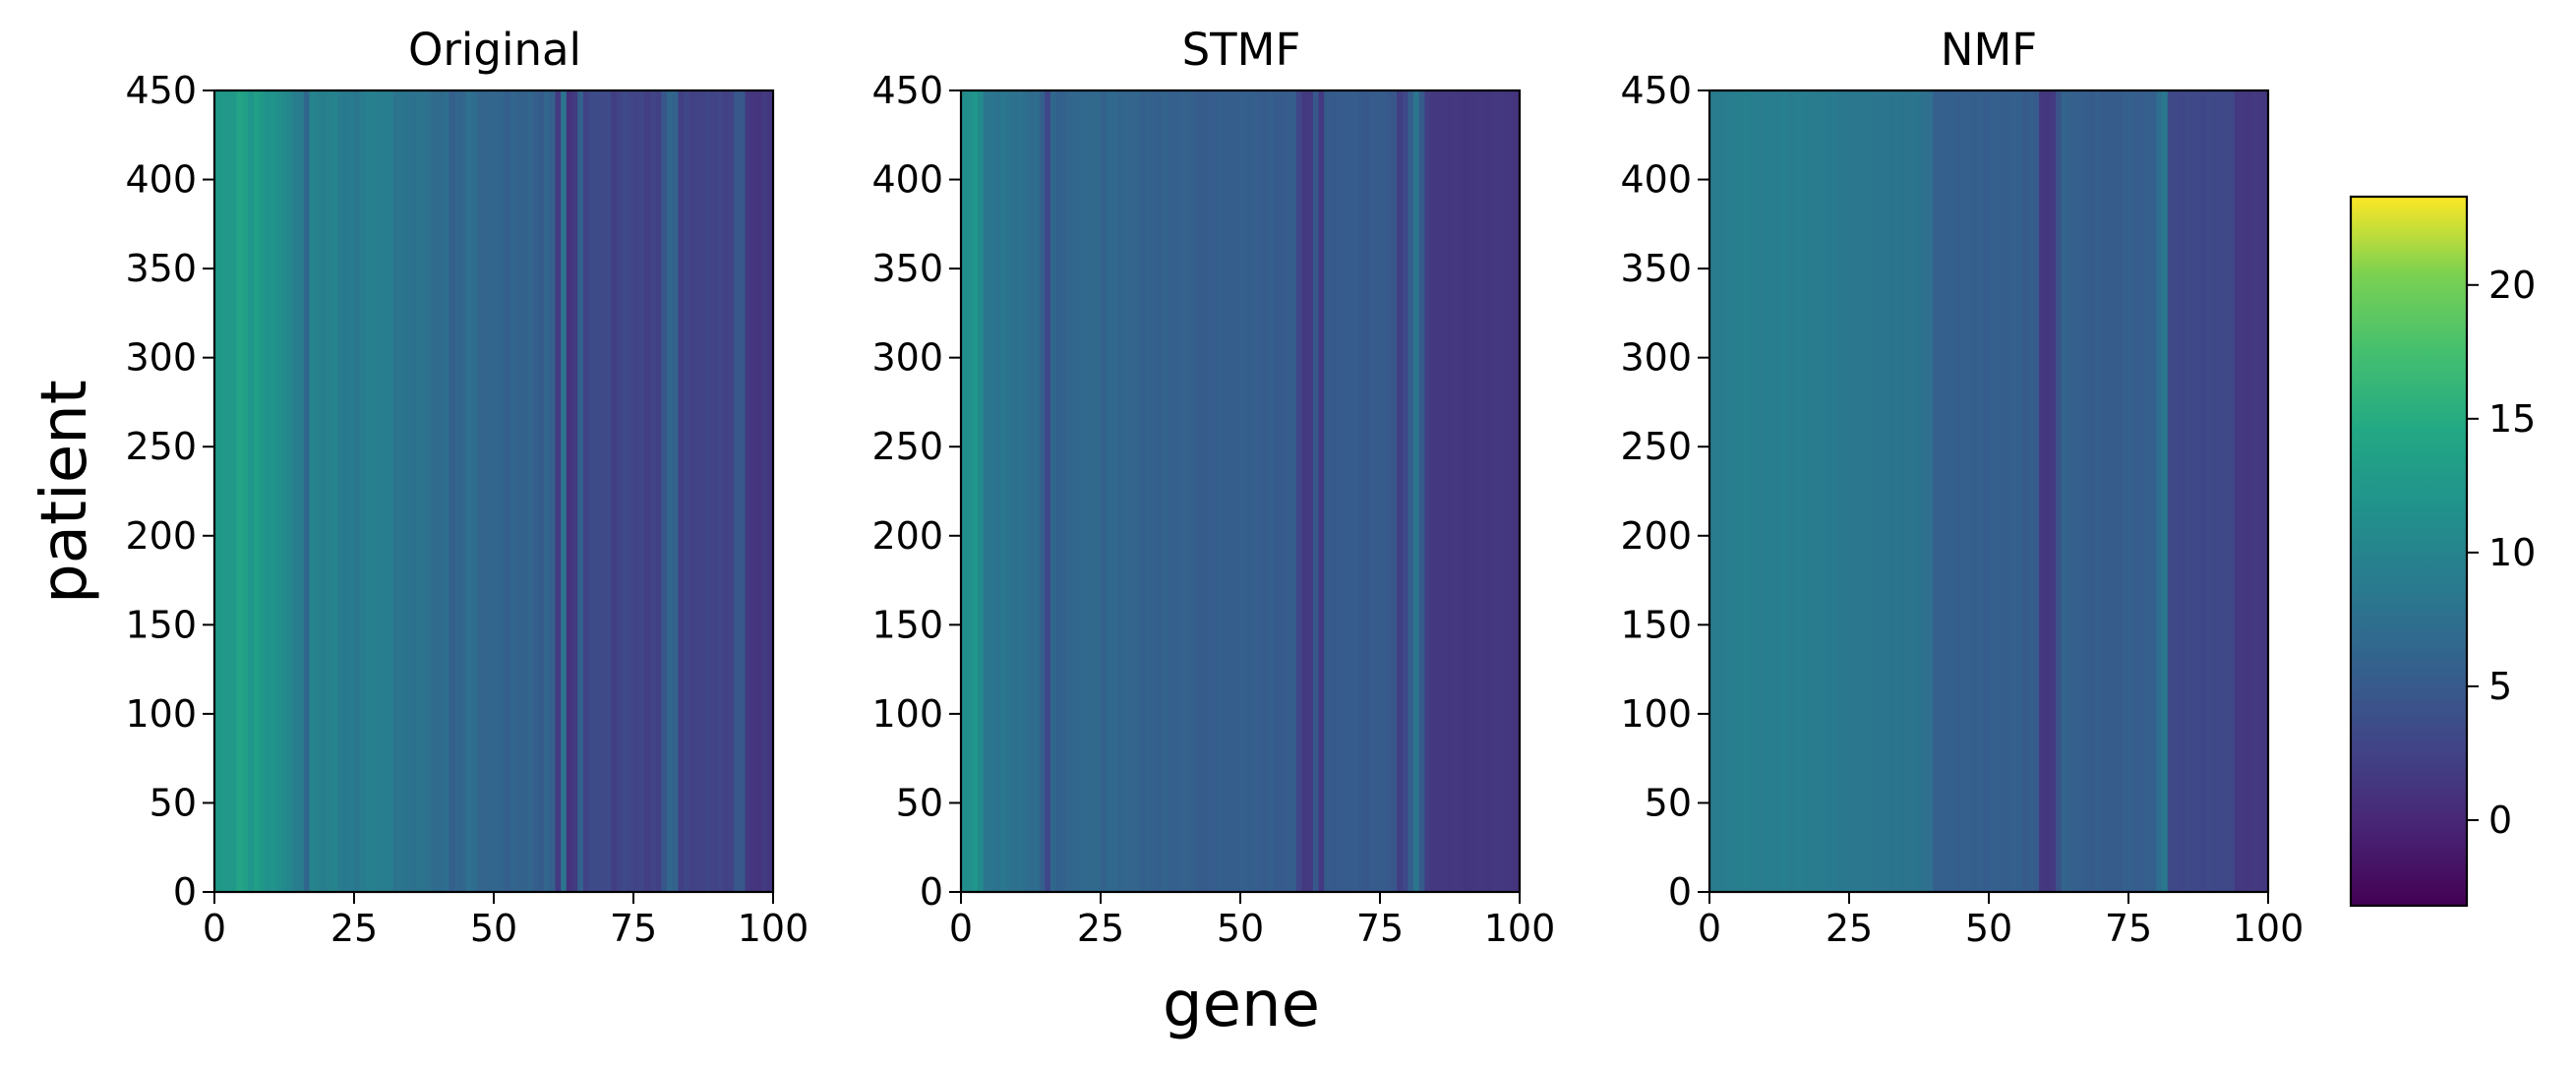  What do you see at coordinates (1849, 928) in the screenshot?
I see `x-tick-label: 25` at bounding box center [1849, 928].